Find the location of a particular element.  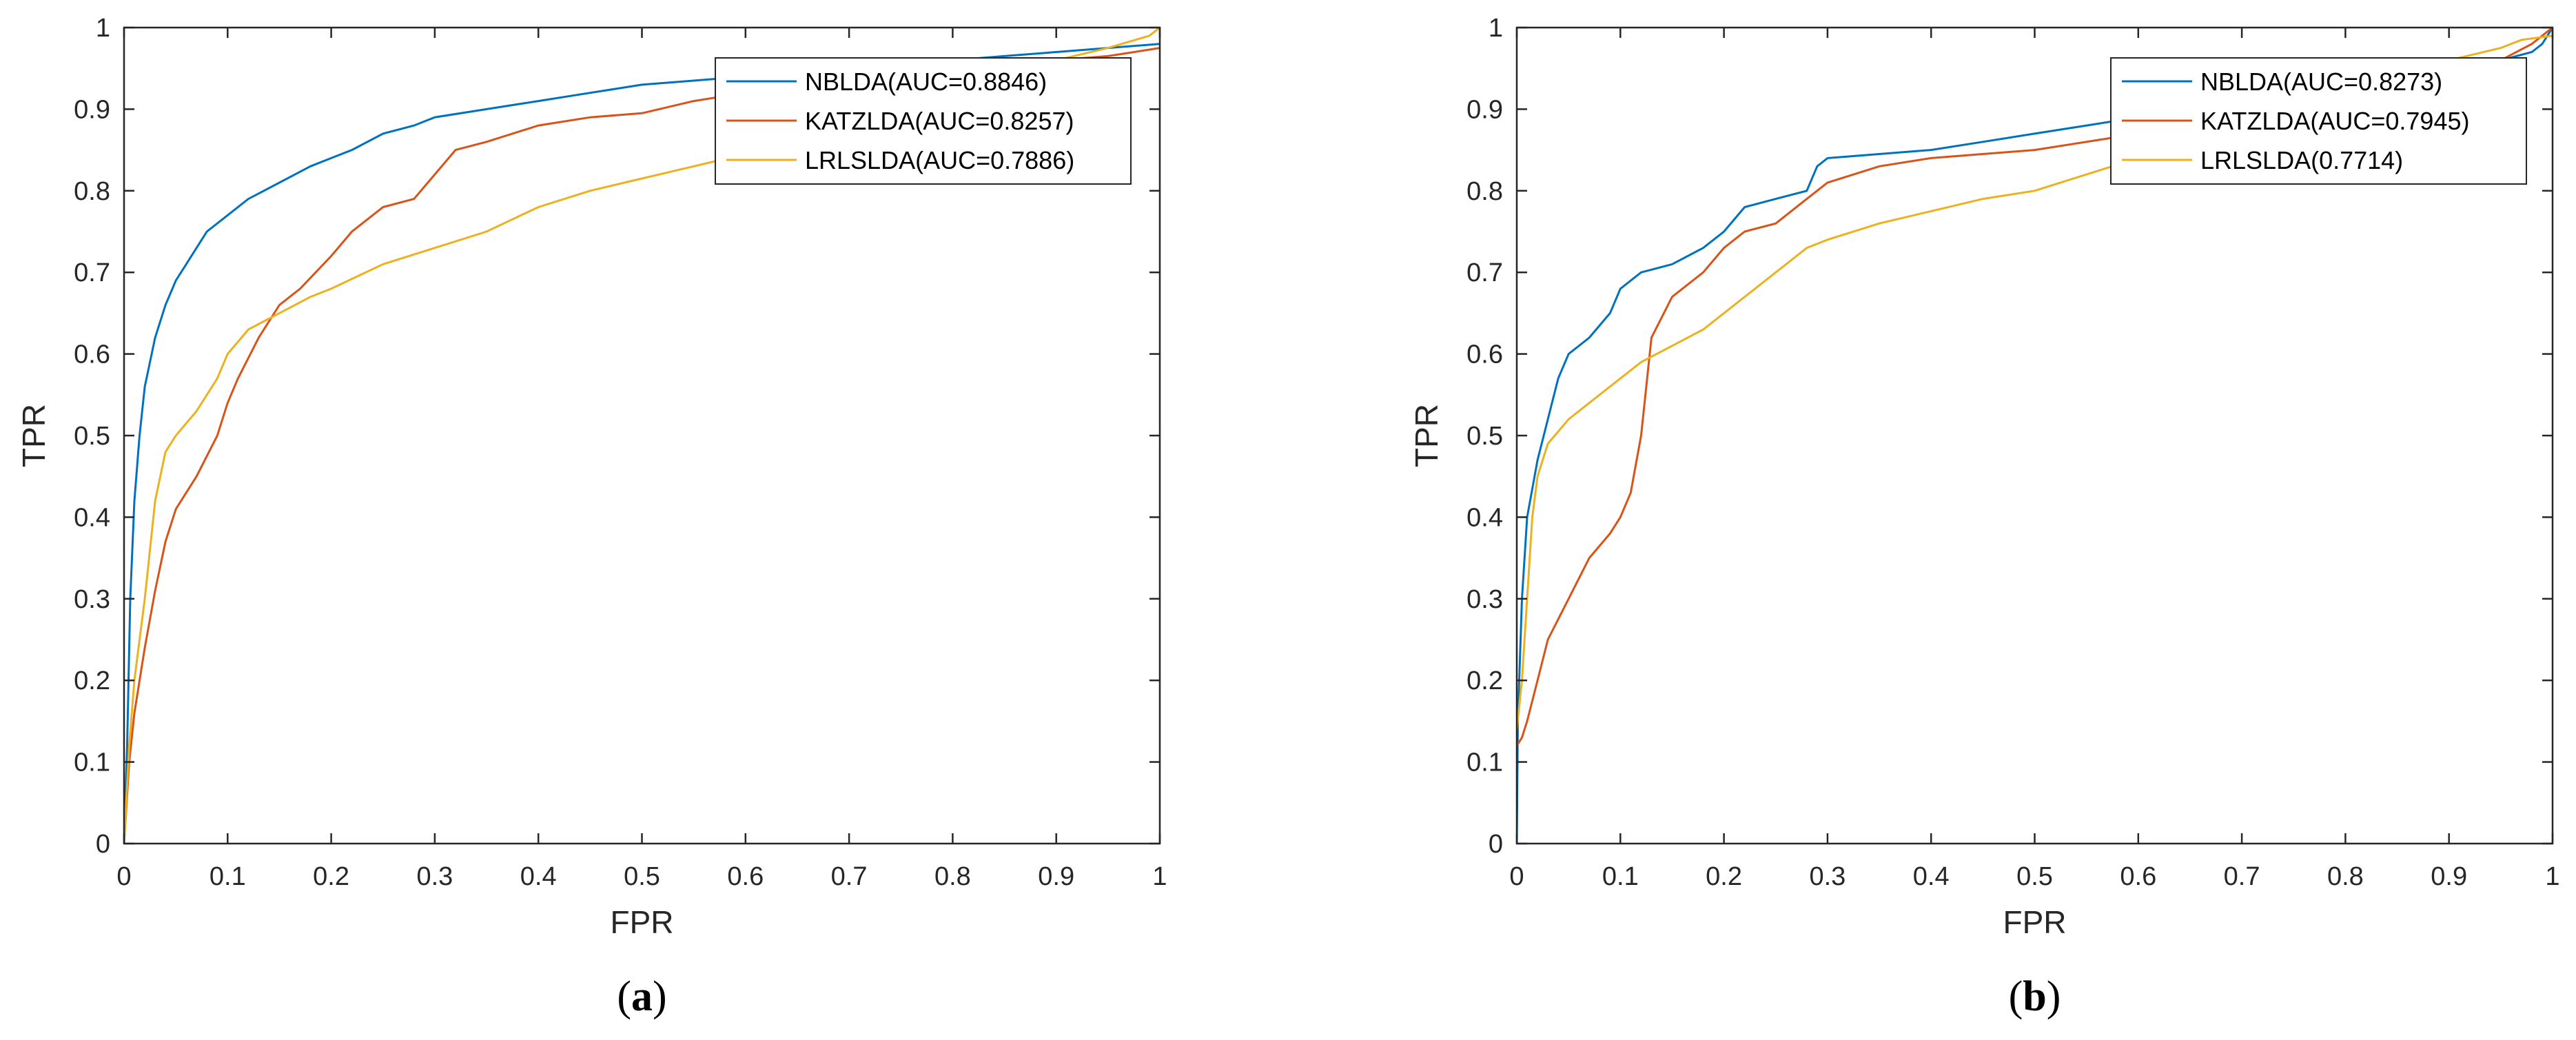

legend-label-1: NBLDA(AUC=0.8273) is located at coordinates (2321, 82).